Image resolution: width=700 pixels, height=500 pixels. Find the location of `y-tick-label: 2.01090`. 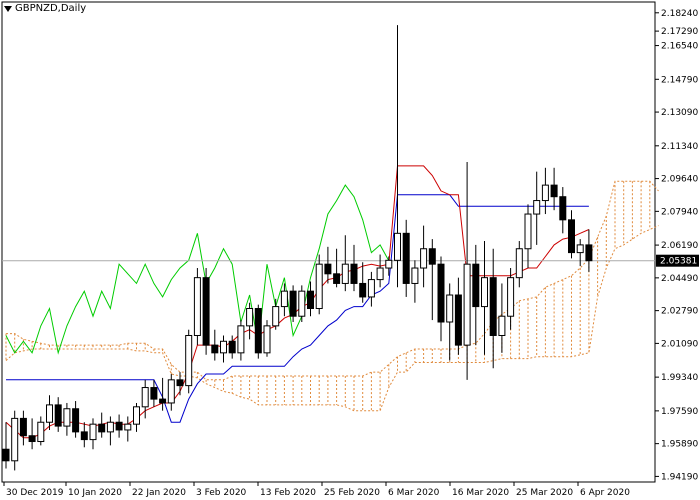

y-tick-label: 2.01090 is located at coordinates (679, 344).